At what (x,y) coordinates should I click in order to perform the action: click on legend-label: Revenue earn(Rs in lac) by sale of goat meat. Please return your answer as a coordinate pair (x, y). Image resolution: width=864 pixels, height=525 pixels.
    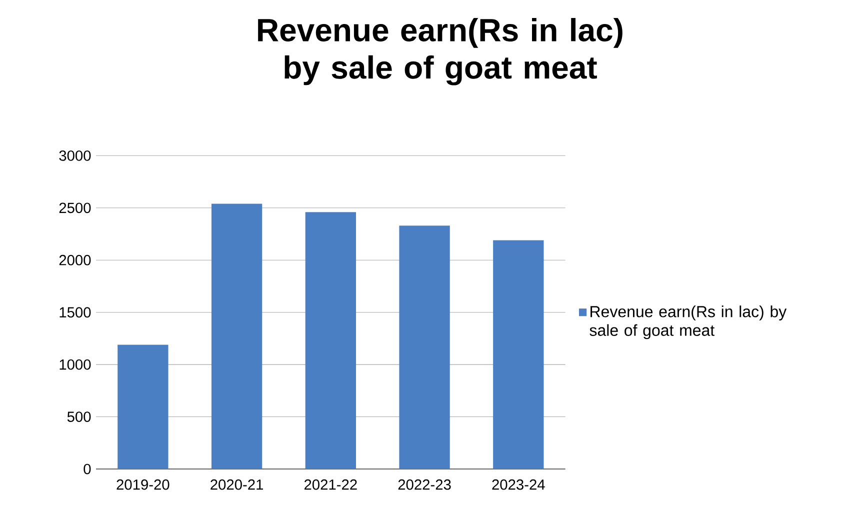
    Looking at the image, I should click on (688, 323).